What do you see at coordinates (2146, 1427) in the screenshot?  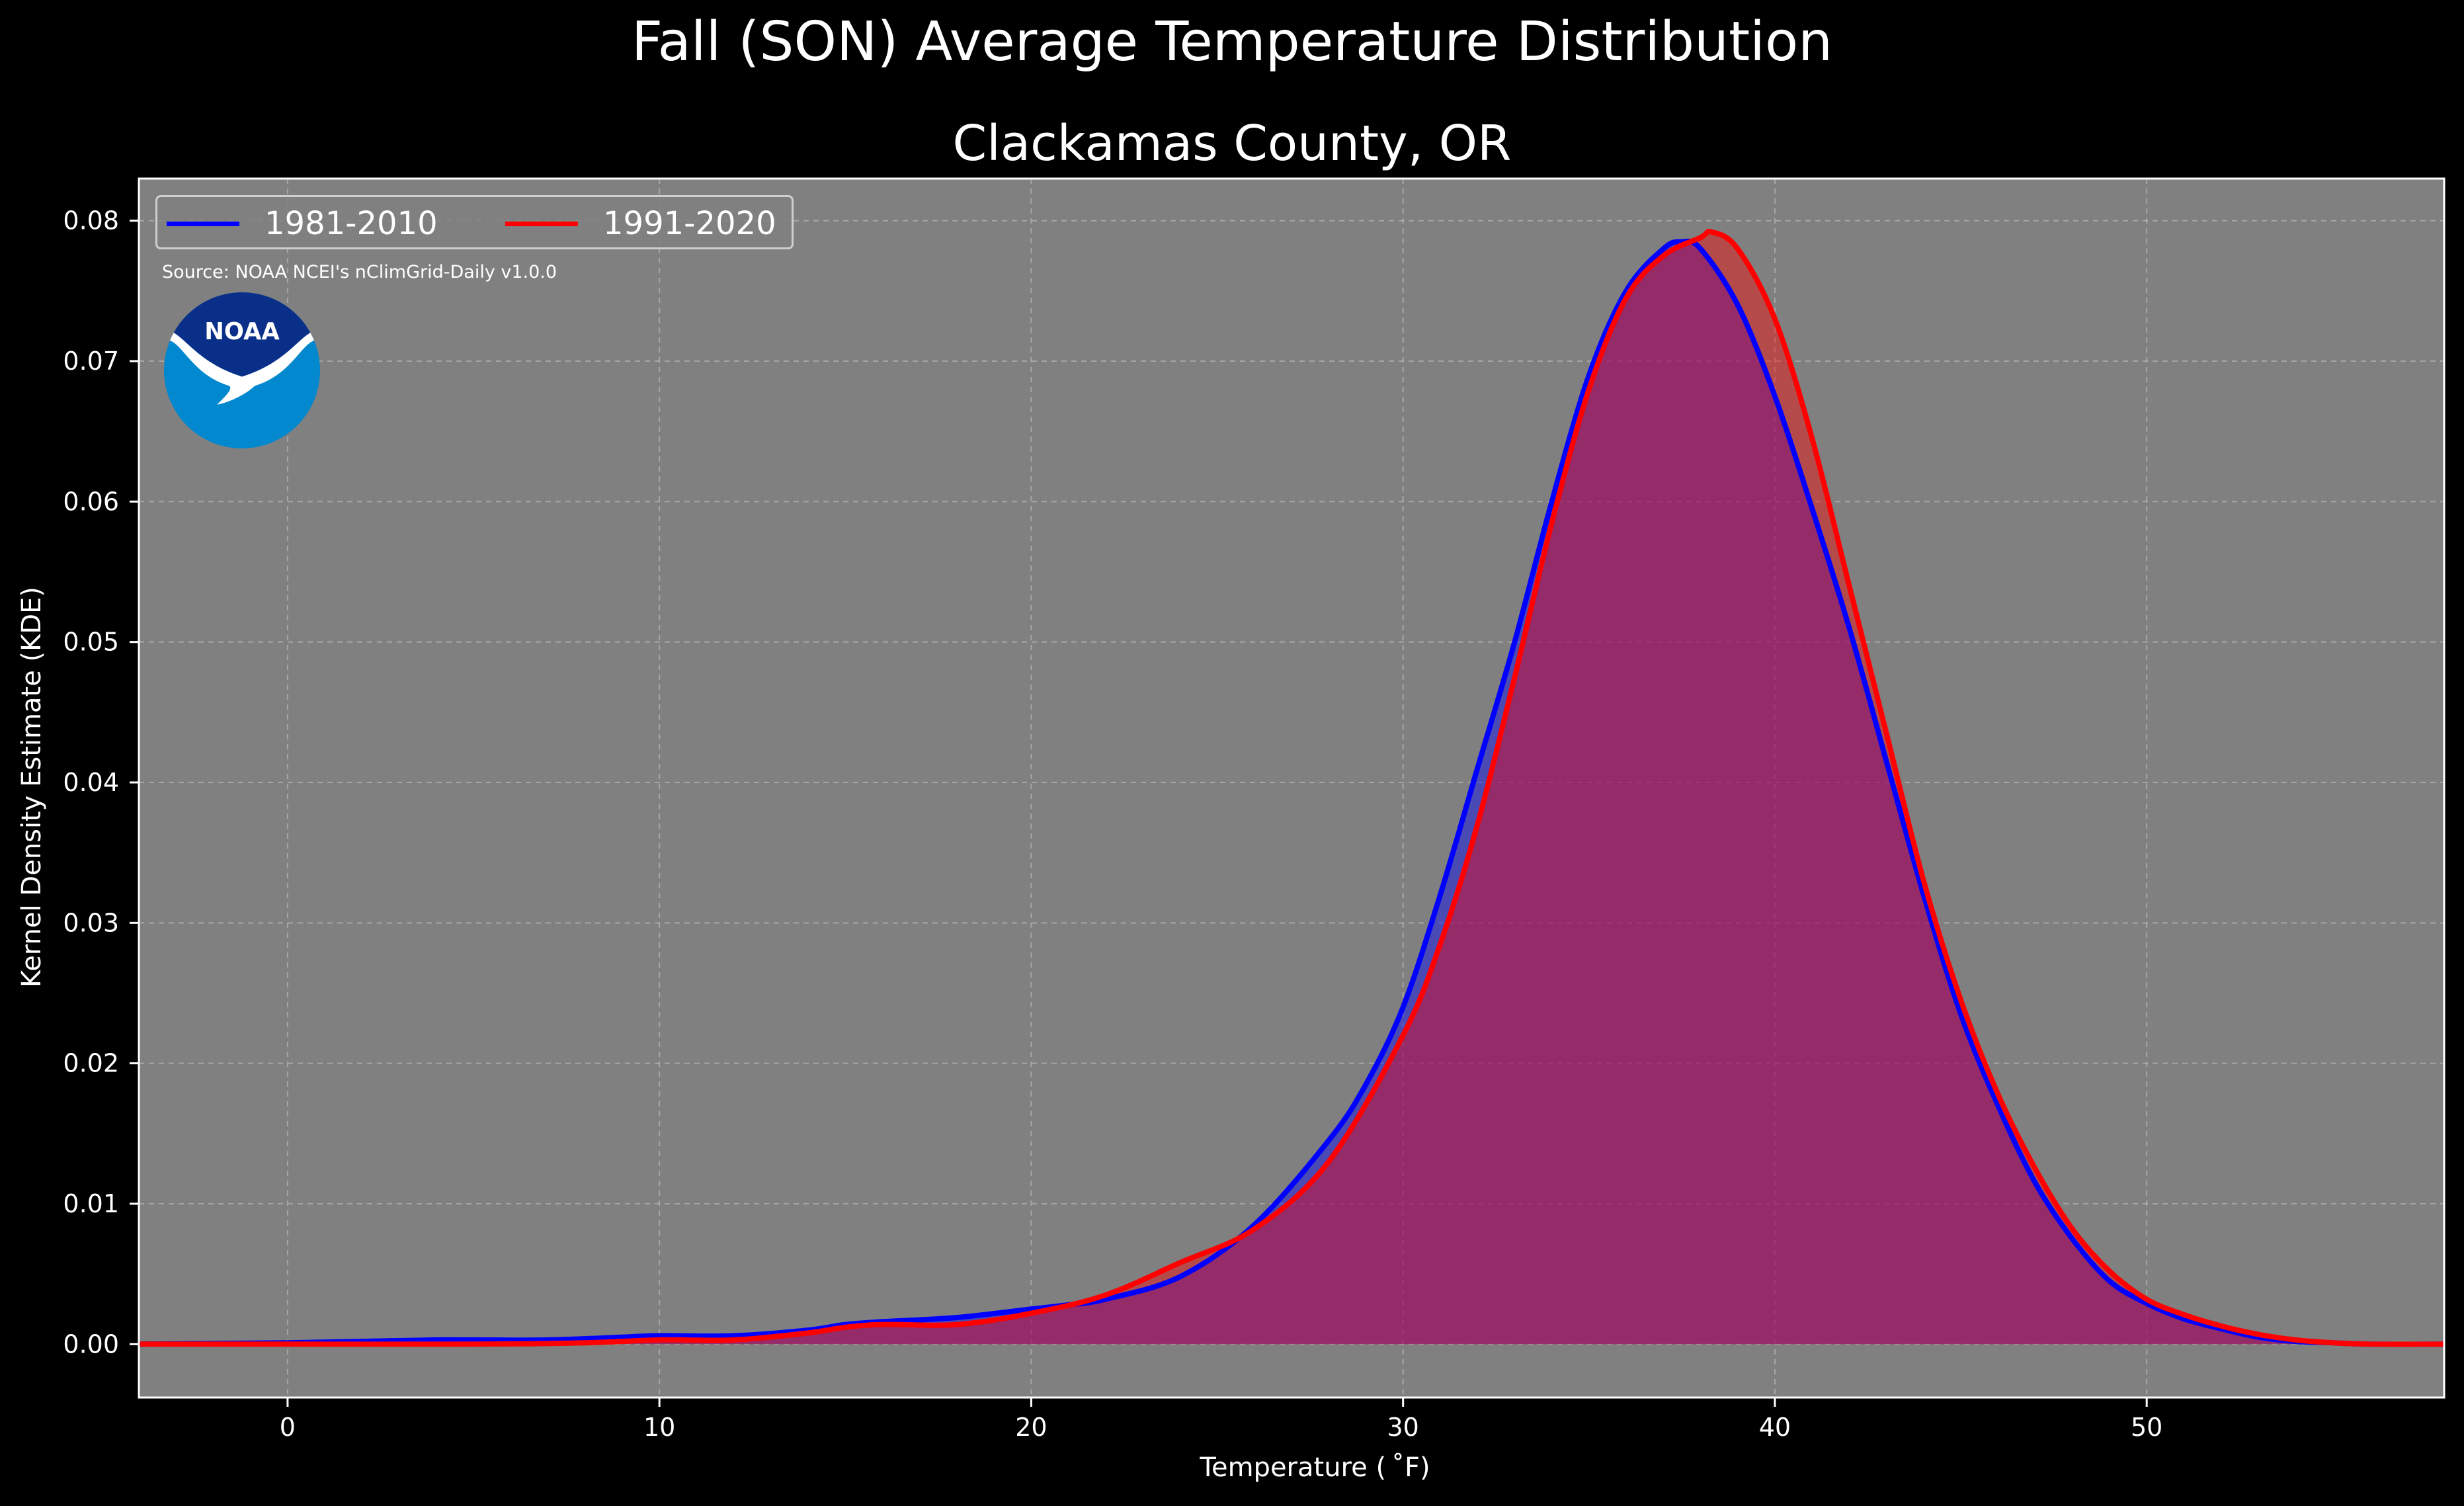 I see `x-tick-label: 50` at bounding box center [2146, 1427].